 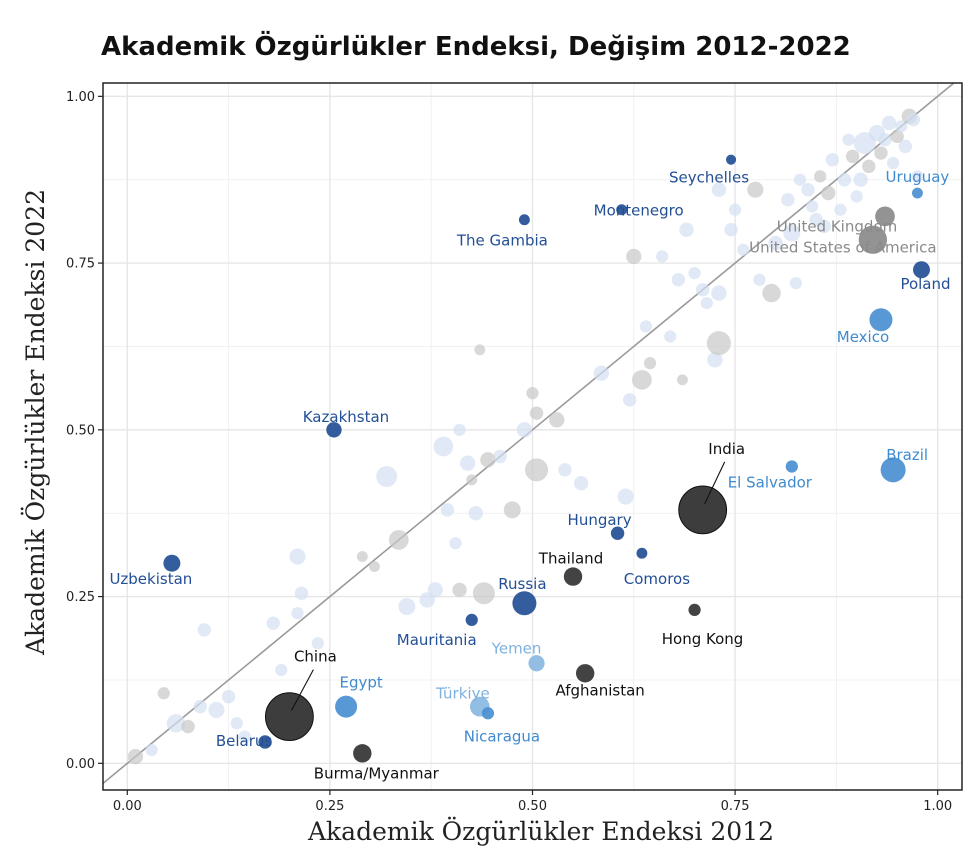 What do you see at coordinates (35, 422) in the screenshot?
I see `y-axis-title: Akademik Özgürlükler Endeksi 2022` at bounding box center [35, 422].